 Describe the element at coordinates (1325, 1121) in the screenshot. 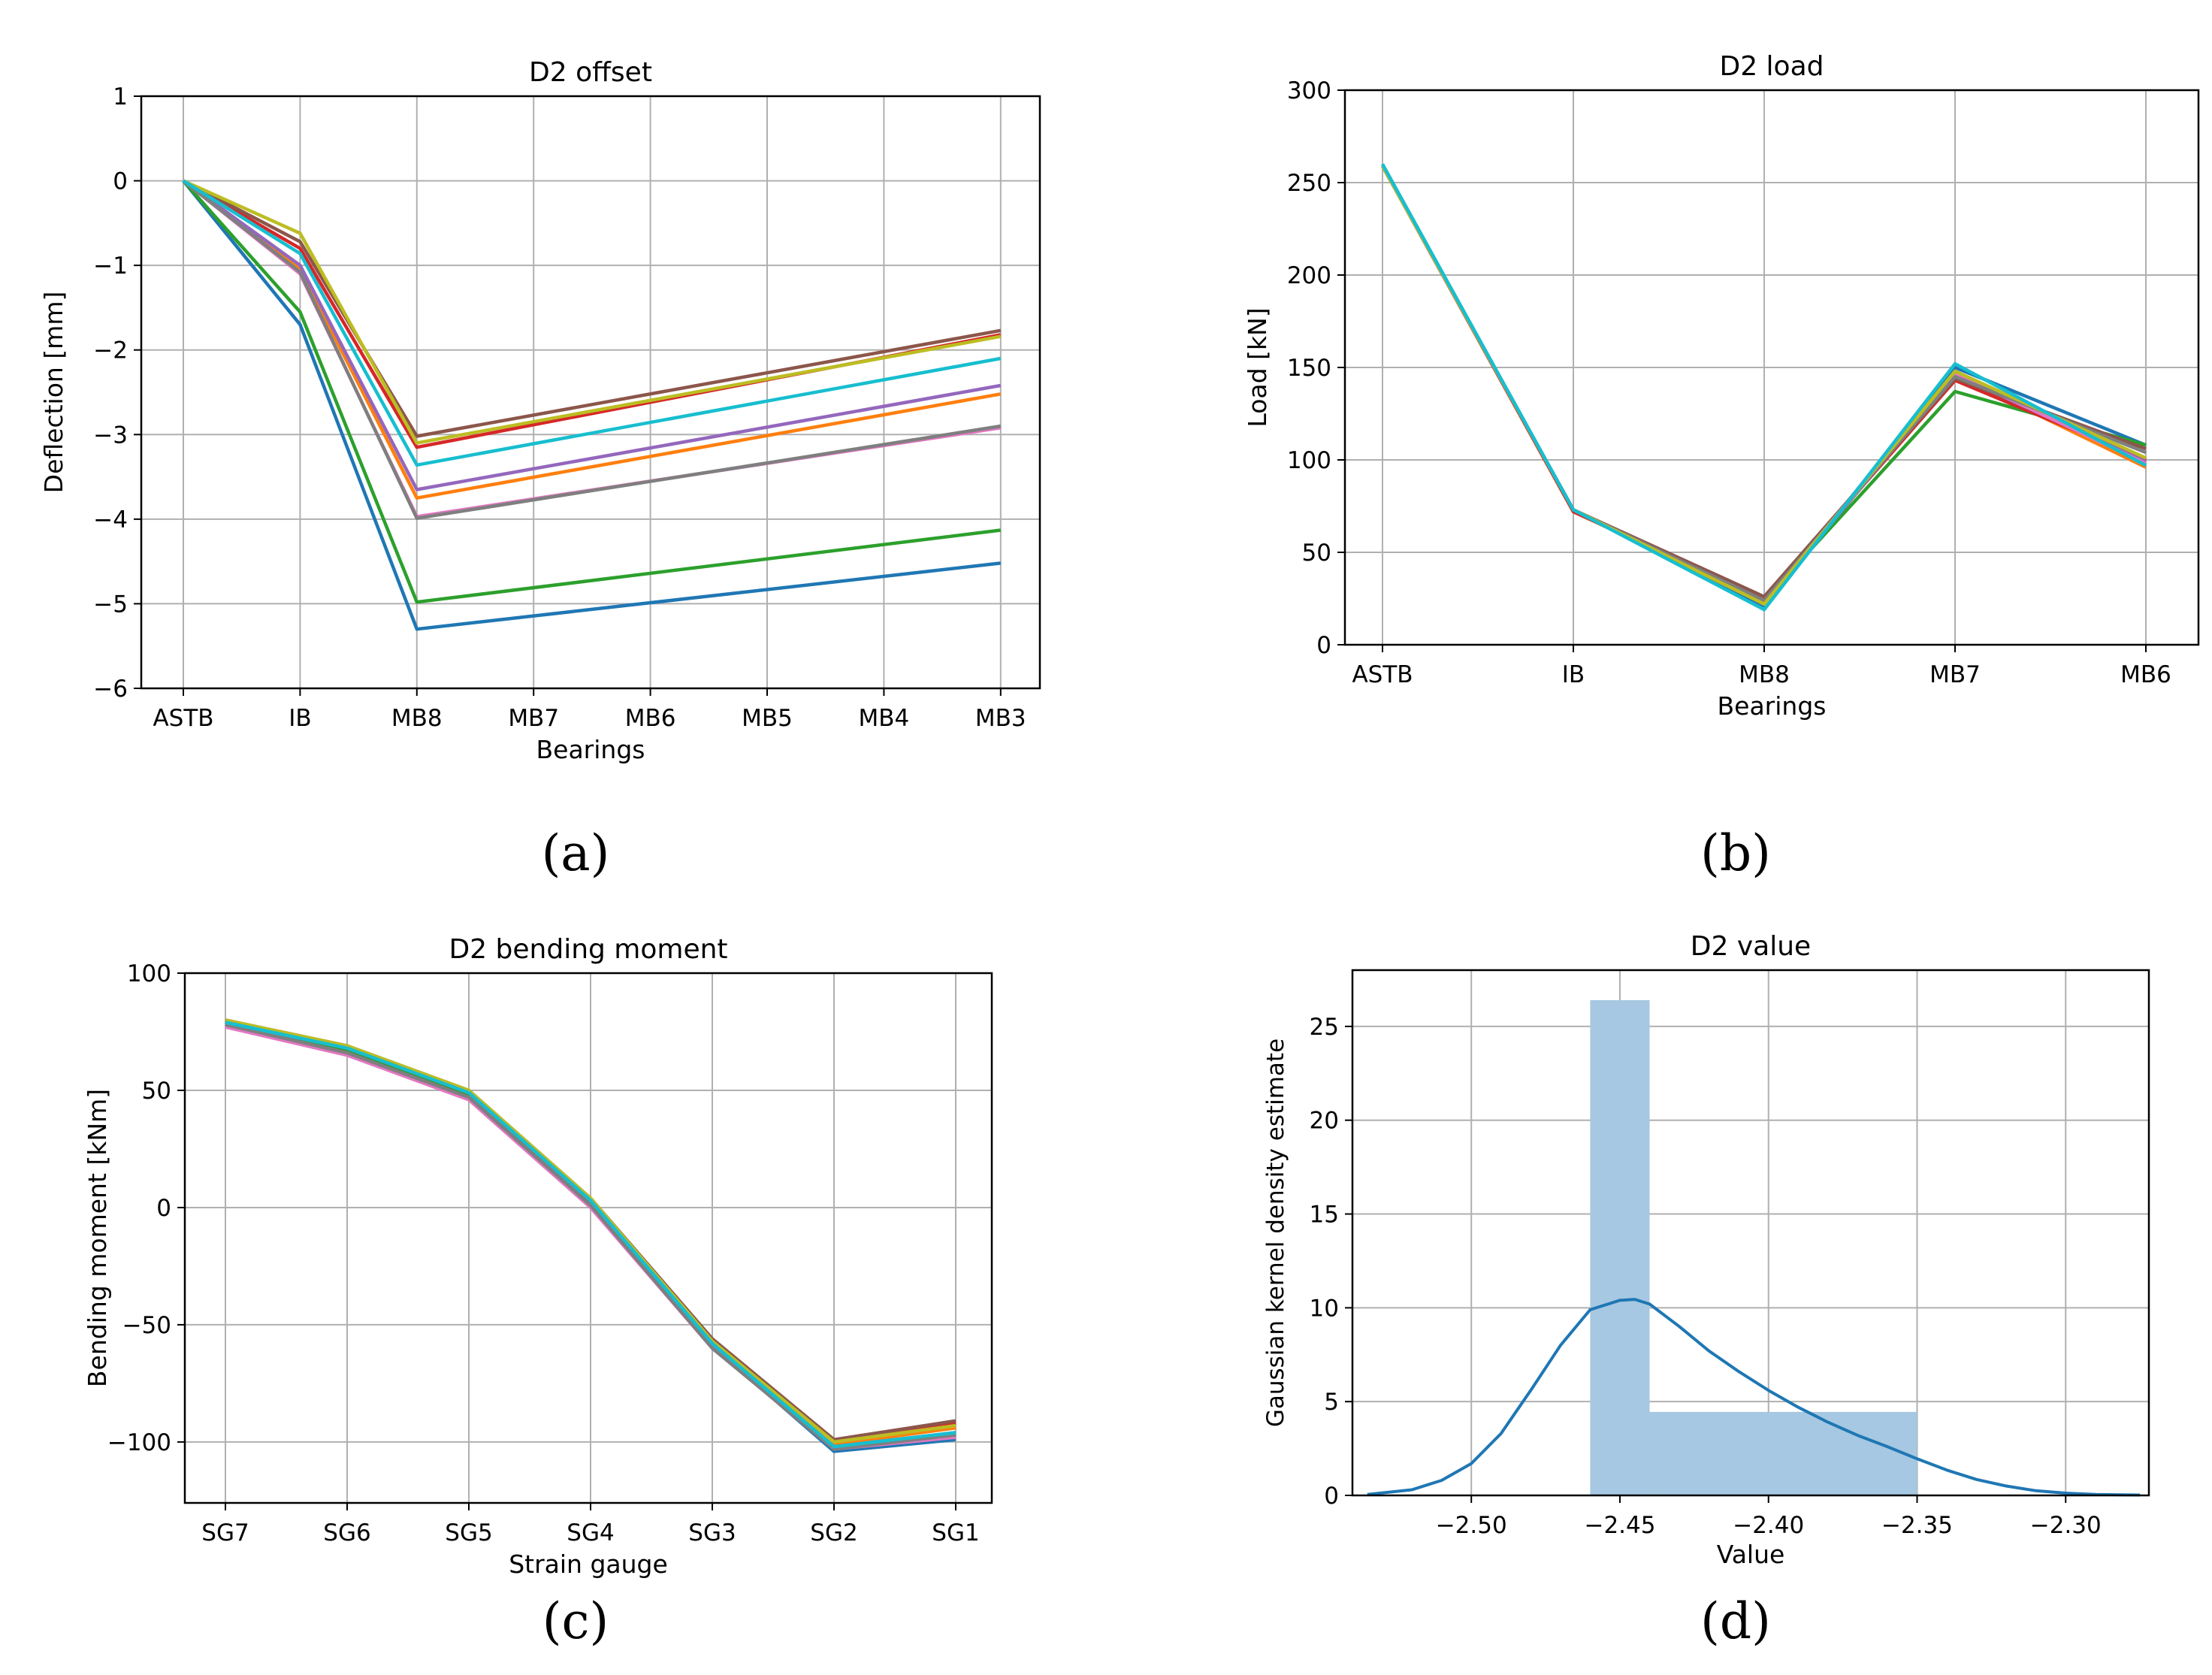

I see `d-ytick-label: 20` at that location.